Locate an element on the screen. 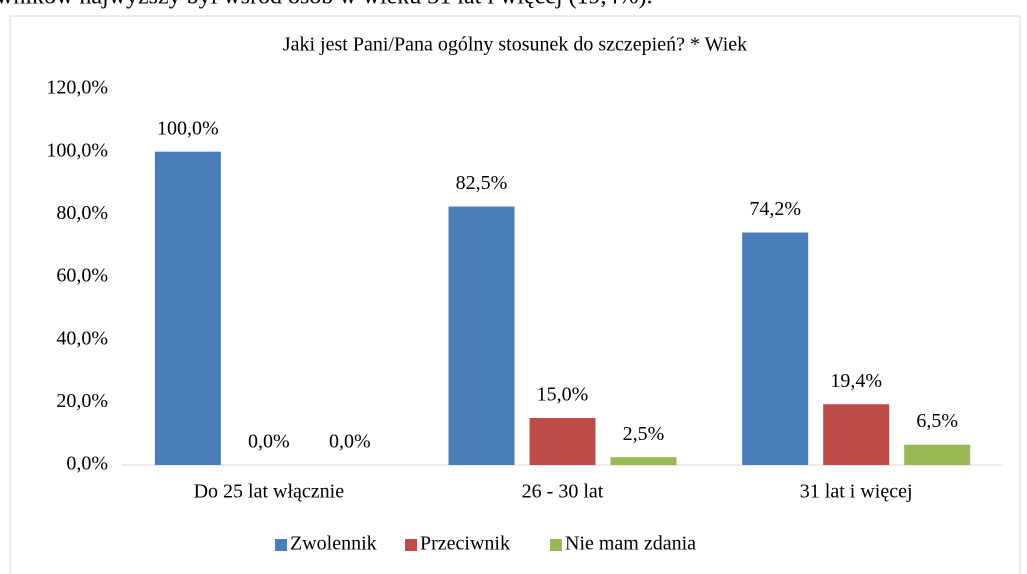 The width and height of the screenshot is (1027, 574). value-label: 15,0% is located at coordinates (563, 395).